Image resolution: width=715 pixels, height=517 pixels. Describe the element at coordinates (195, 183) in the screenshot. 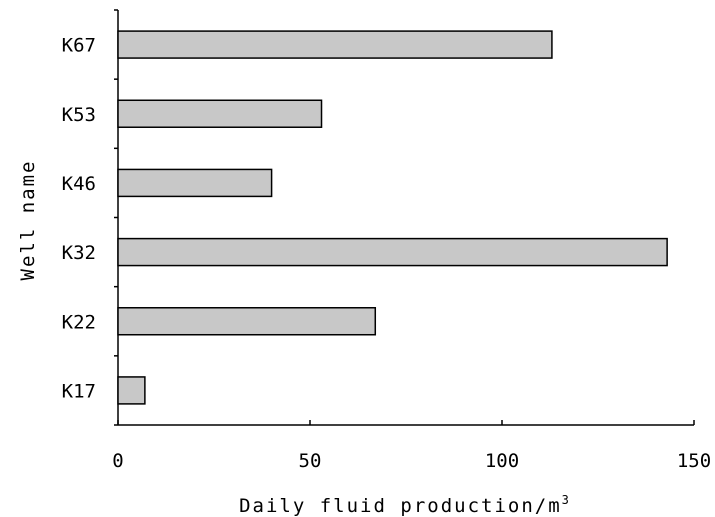

I see `bar-k46` at that location.